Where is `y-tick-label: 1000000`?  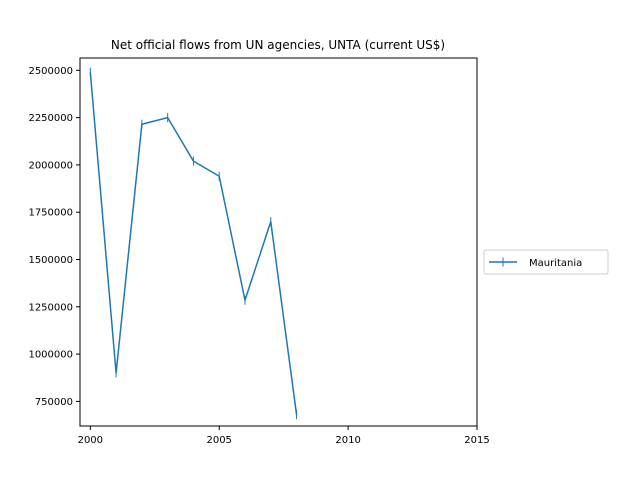 y-tick-label: 1000000 is located at coordinates (50, 355).